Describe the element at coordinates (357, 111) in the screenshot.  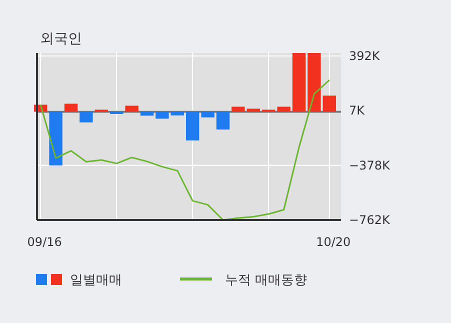
I see `y-tick-label: 7K` at that location.